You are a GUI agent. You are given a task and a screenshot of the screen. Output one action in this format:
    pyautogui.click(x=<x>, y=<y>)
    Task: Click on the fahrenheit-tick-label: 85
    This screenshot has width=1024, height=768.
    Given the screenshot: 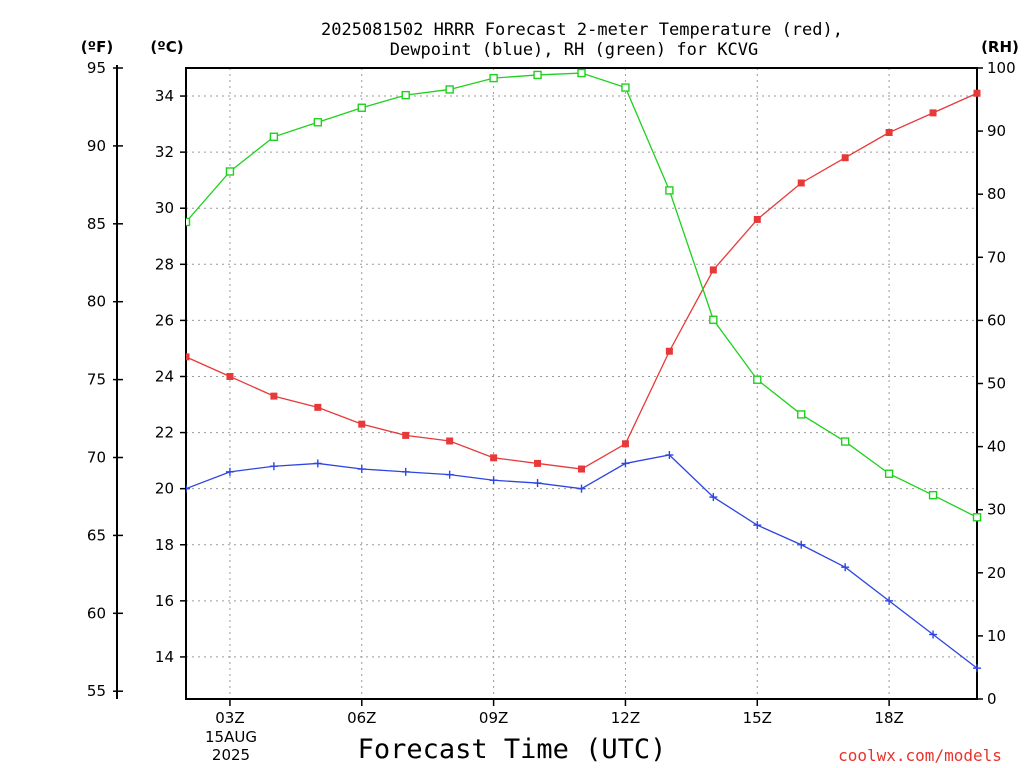 What is the action you would take?
    pyautogui.click(x=96, y=224)
    